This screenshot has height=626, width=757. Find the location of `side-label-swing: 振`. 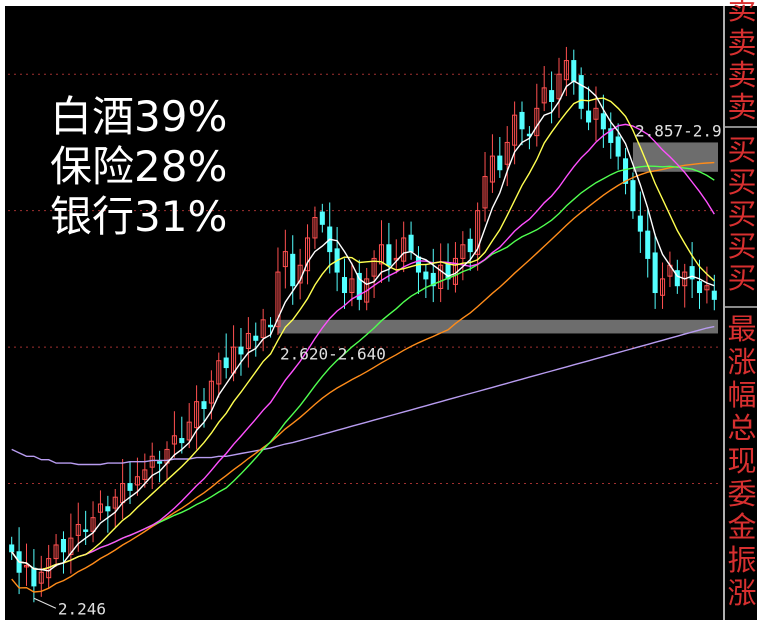

side-label-swing: 振 is located at coordinates (742, 560).